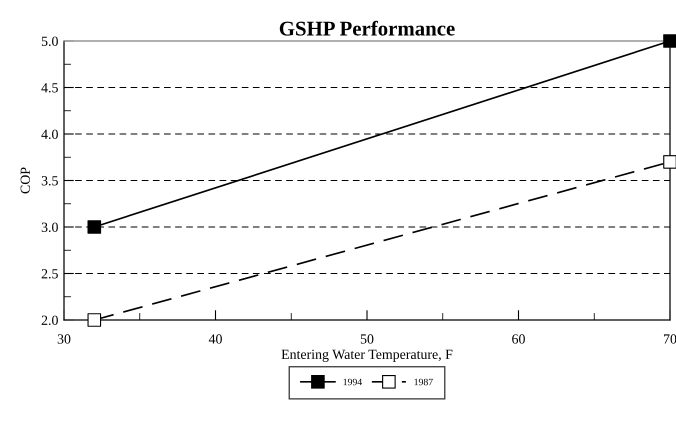 This screenshot has width=676, height=421. Describe the element at coordinates (50, 181) in the screenshot. I see `y-tick-label: 3.5` at that location.